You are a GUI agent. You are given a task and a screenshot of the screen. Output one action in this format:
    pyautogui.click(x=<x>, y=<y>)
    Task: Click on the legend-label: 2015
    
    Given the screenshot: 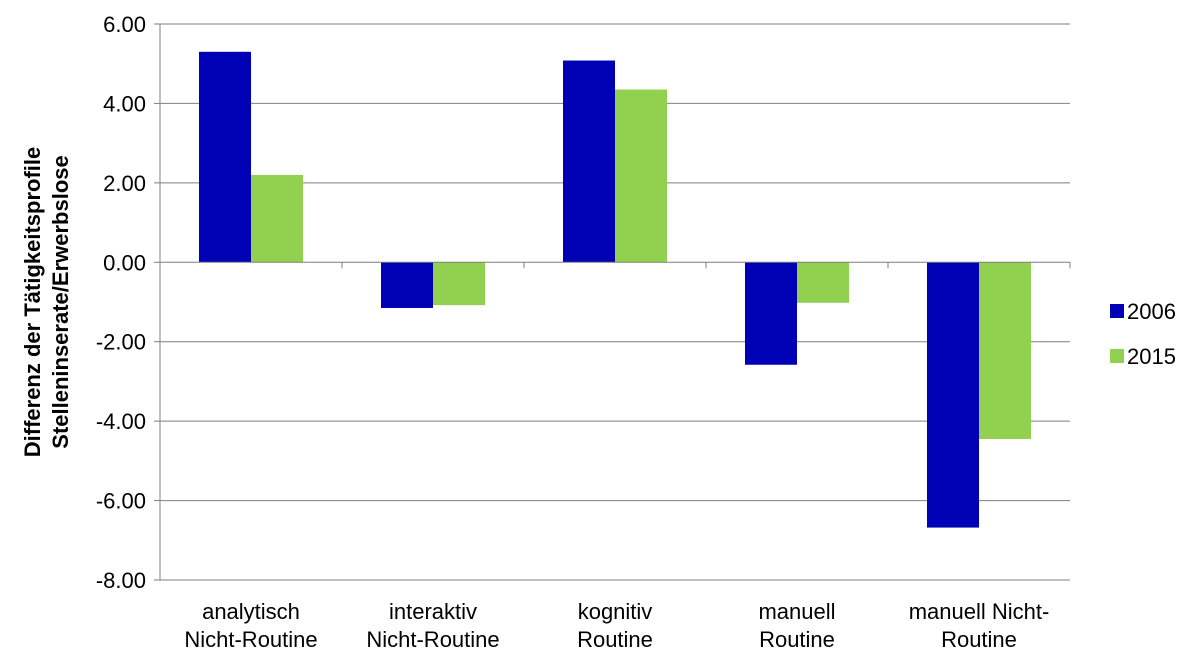 What is the action you would take?
    pyautogui.click(x=1151, y=356)
    